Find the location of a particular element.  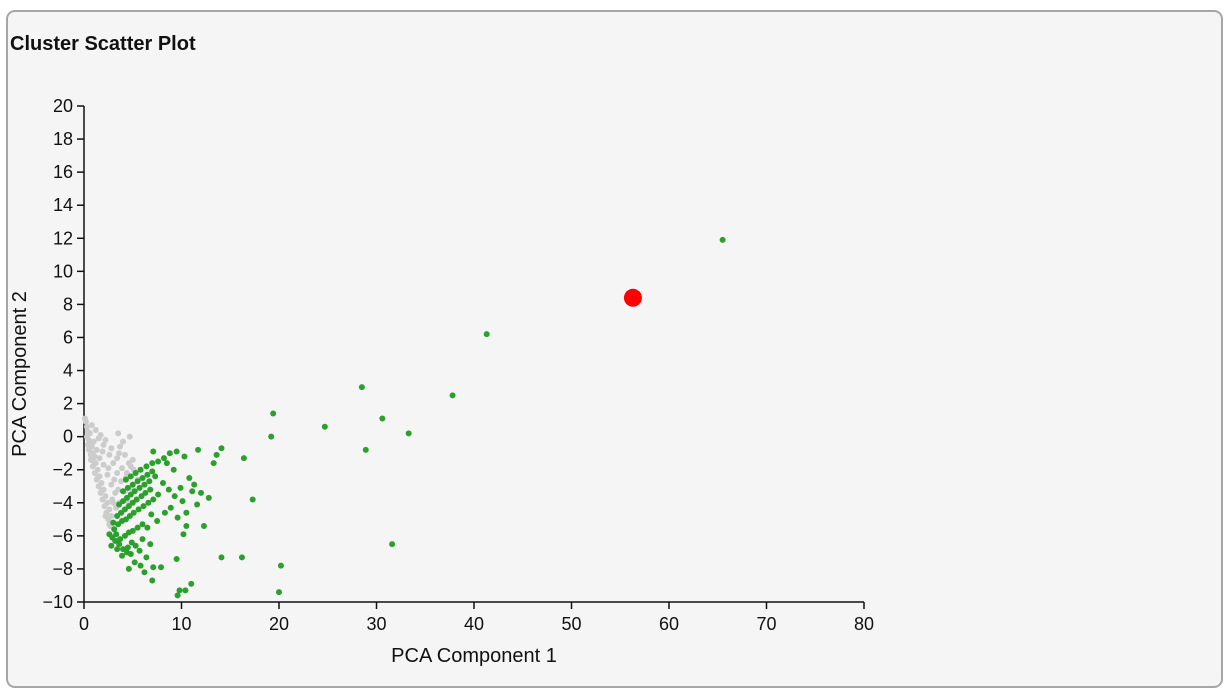

y-axis-label: PCA Component 2 is located at coordinates (20, 374).